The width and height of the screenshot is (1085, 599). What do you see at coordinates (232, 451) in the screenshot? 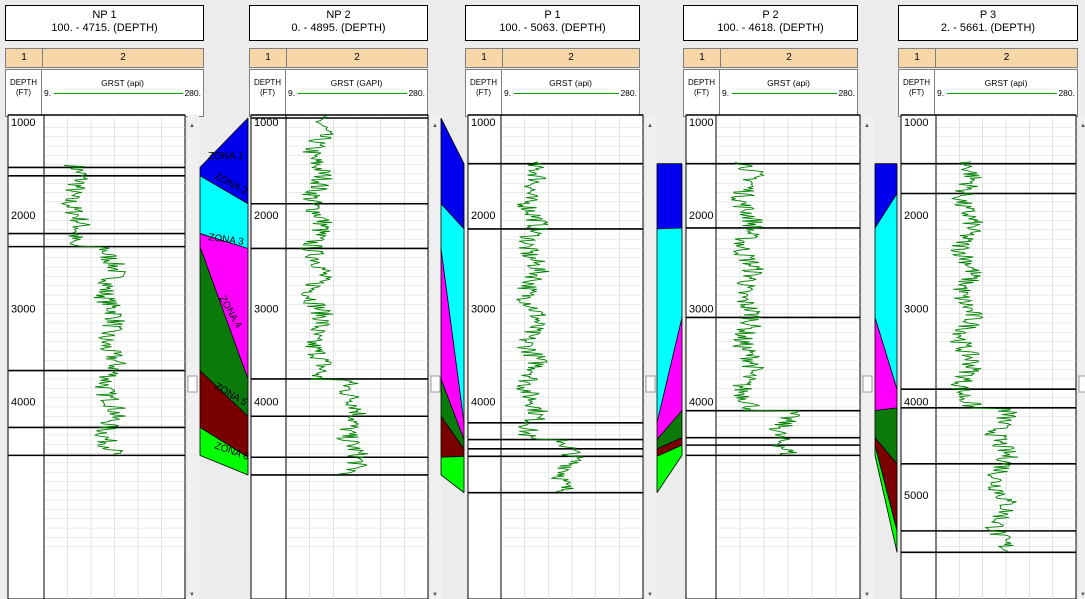
I see `zone-label-6: ZONA 6` at bounding box center [232, 451].